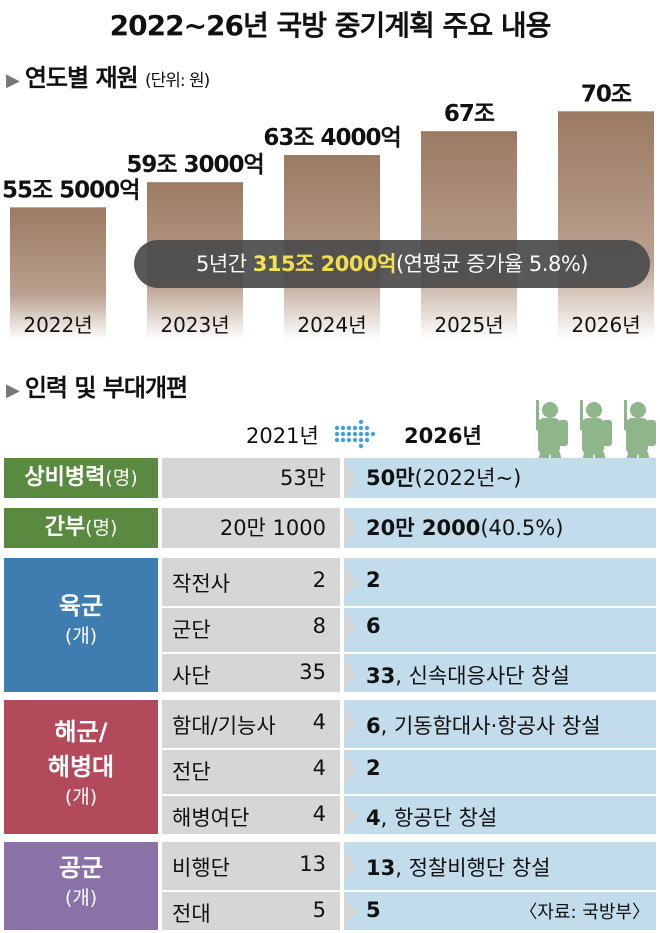  I want to click on unit-name: 전단, so click(191, 772).